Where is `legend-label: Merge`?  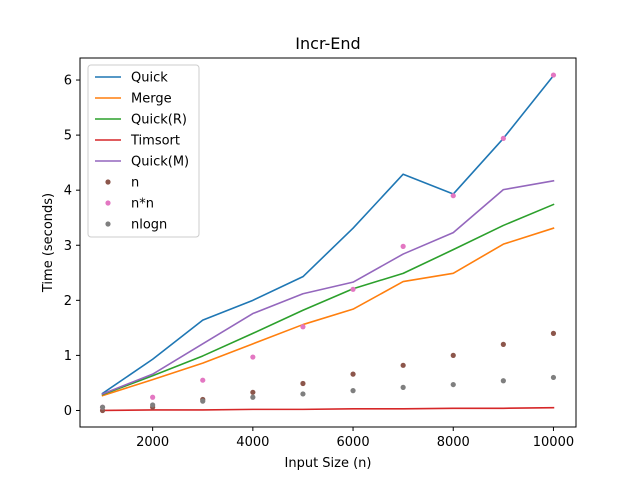 legend-label: Merge is located at coordinates (151, 99).